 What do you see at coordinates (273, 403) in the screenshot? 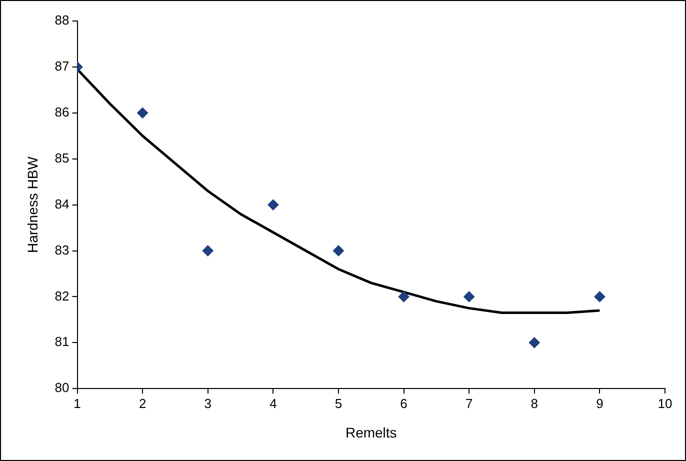
I see `x-tick-label: 4` at bounding box center [273, 403].